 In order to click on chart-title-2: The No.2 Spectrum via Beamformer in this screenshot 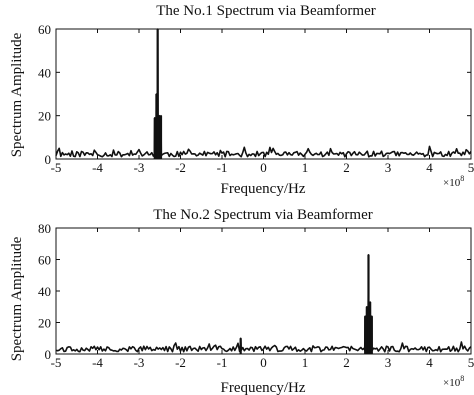, I will do `click(263, 215)`.